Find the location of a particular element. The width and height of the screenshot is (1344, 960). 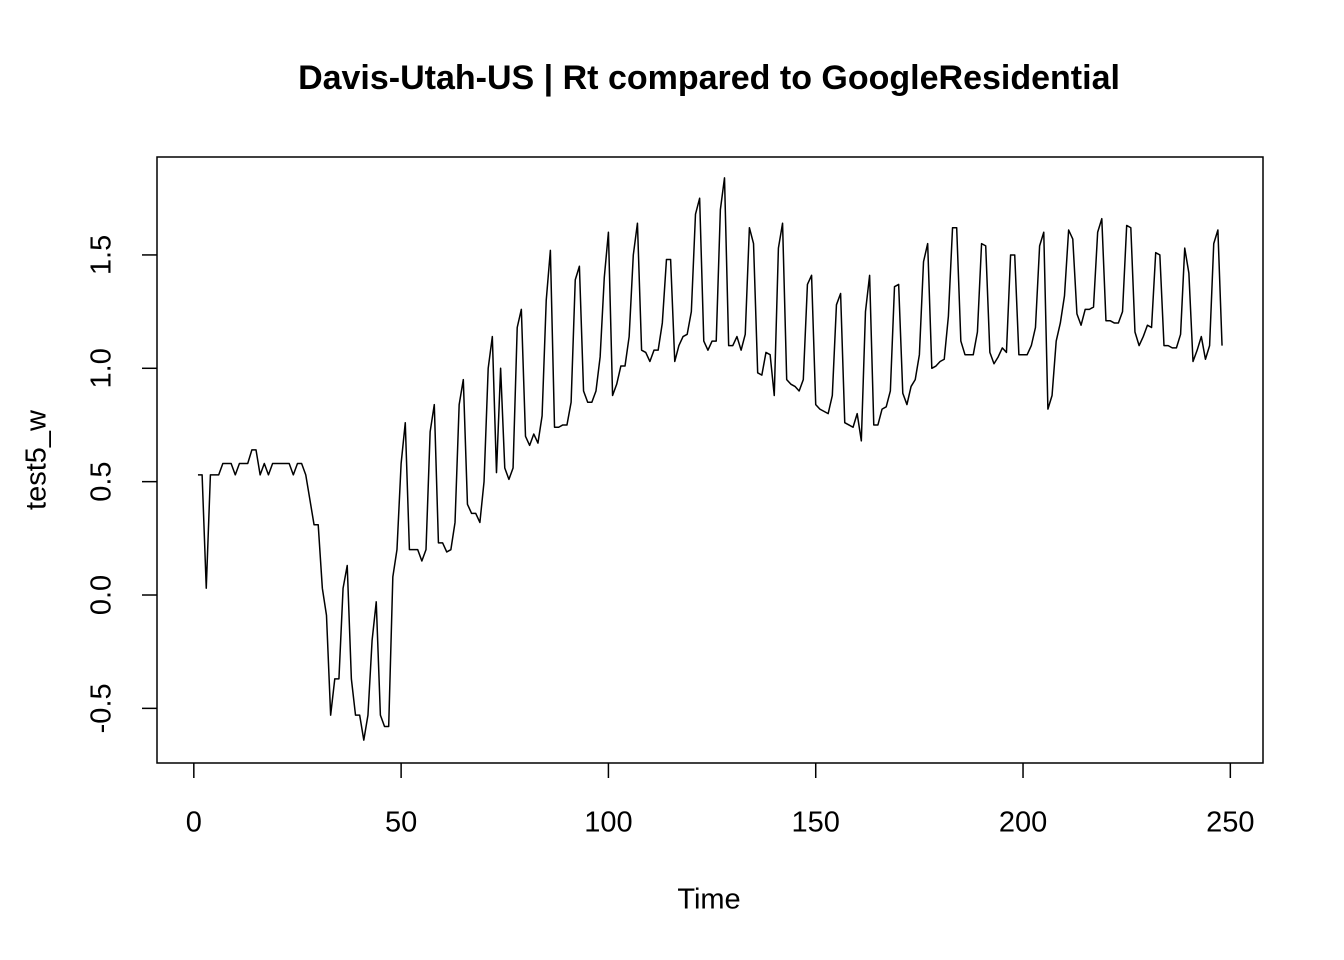

y-axis-label: test5_w is located at coordinates (37, 459).